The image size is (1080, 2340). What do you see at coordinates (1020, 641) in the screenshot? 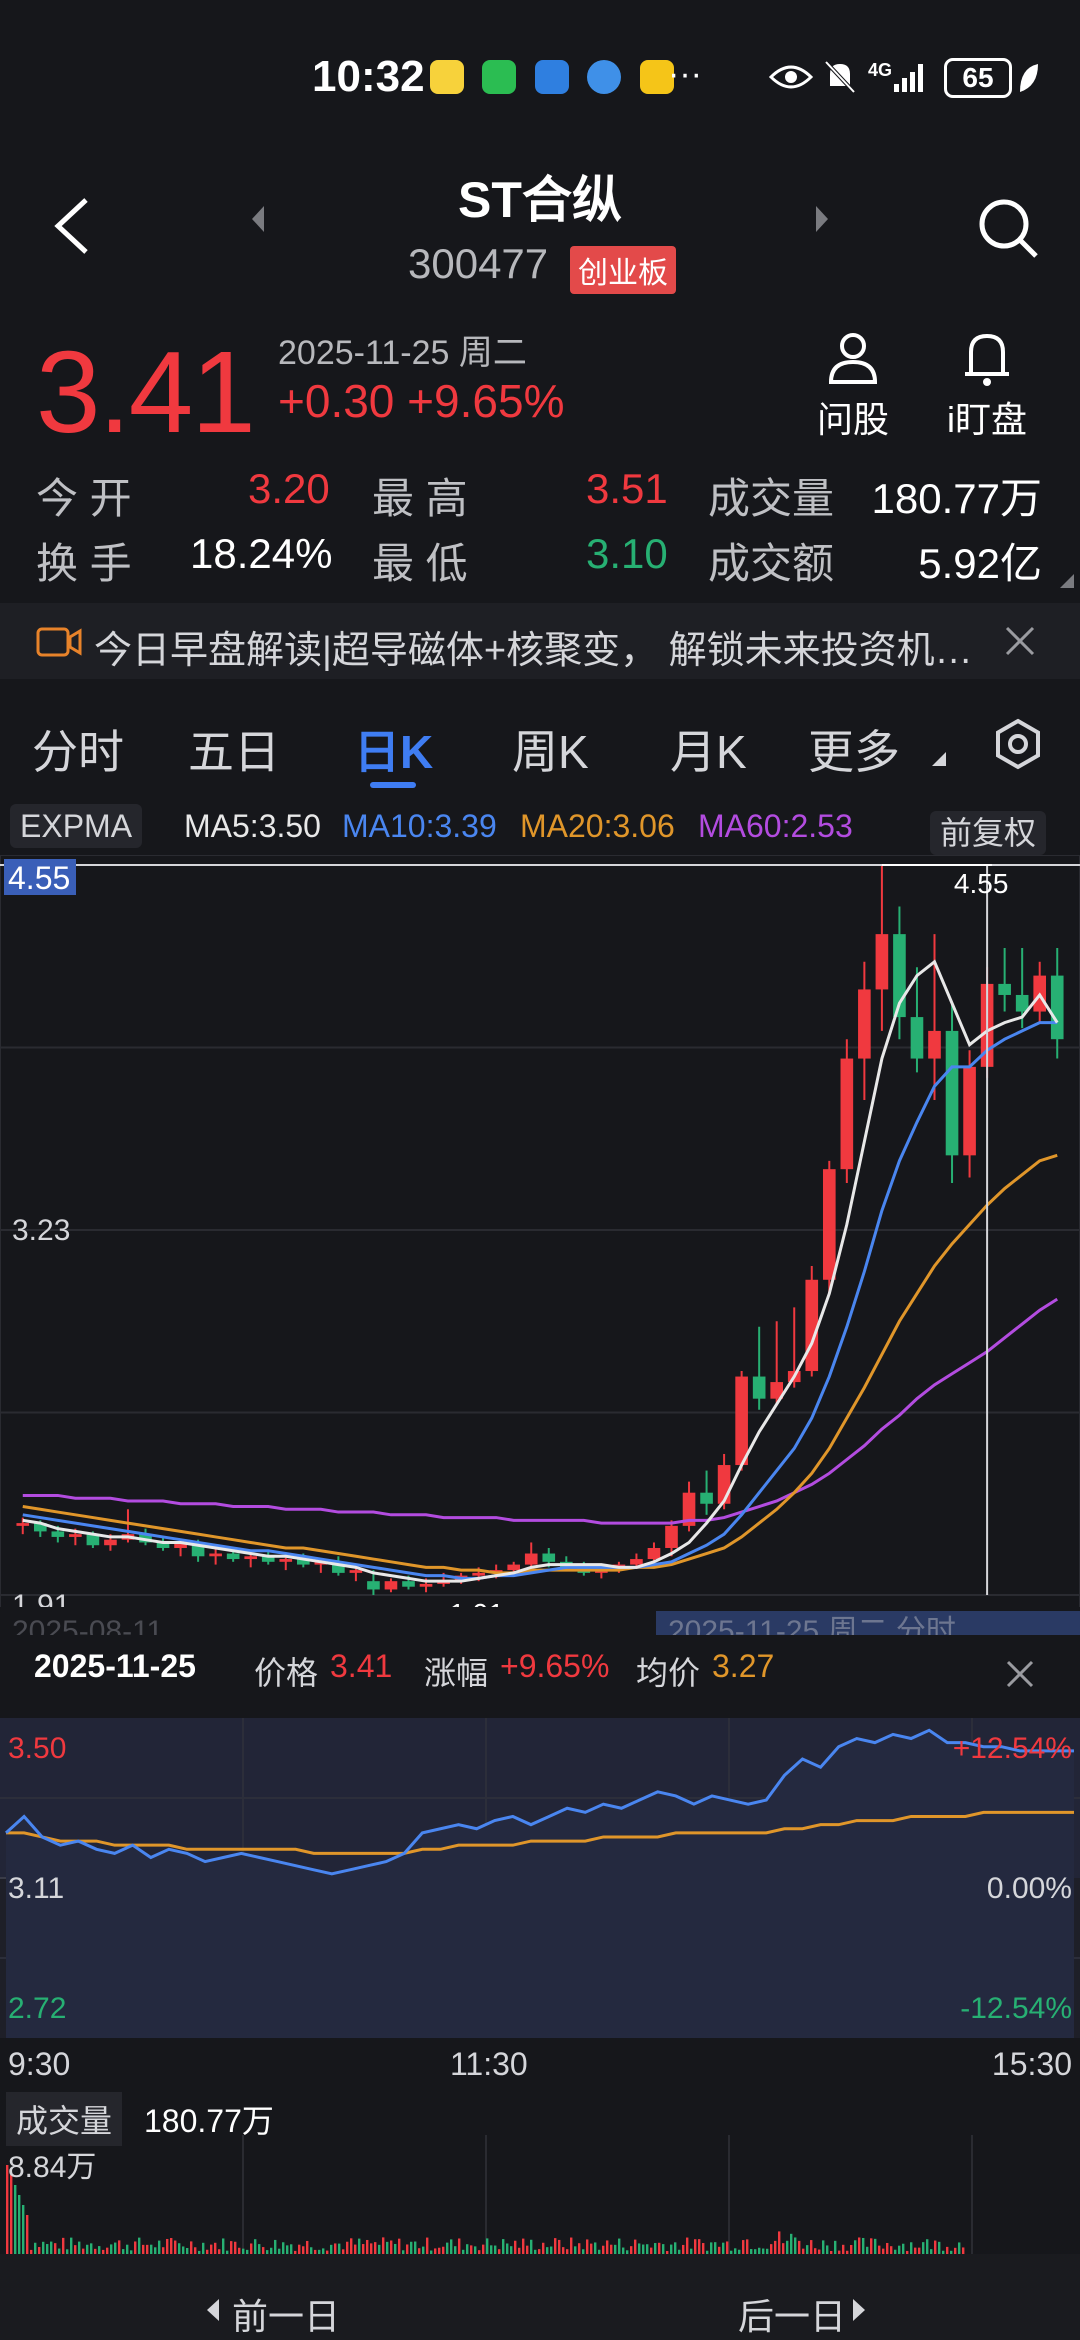
I see `close-icon` at bounding box center [1020, 641].